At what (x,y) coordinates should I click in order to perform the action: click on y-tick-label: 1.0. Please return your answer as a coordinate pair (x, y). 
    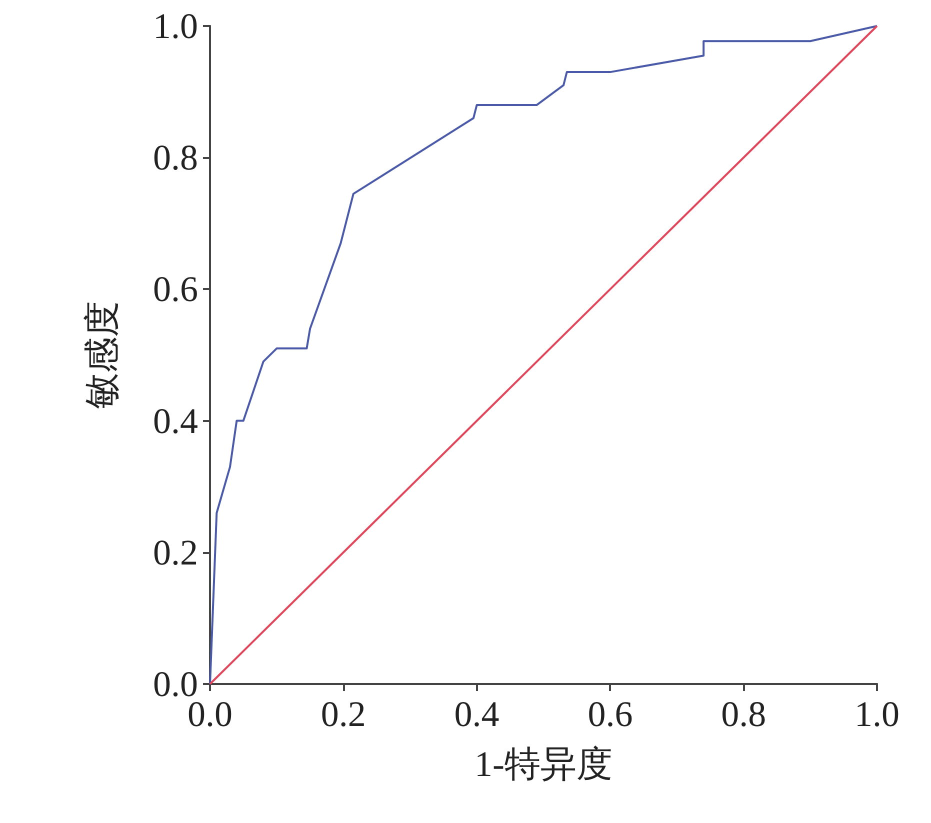
    Looking at the image, I should click on (175, 26).